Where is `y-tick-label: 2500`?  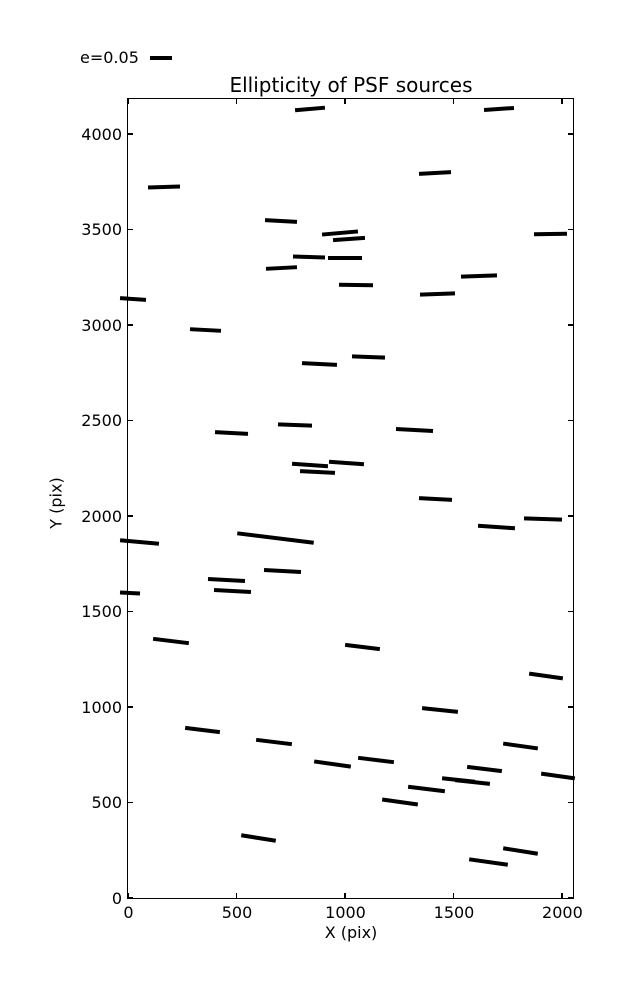
y-tick-label: 2500 is located at coordinates (101, 420).